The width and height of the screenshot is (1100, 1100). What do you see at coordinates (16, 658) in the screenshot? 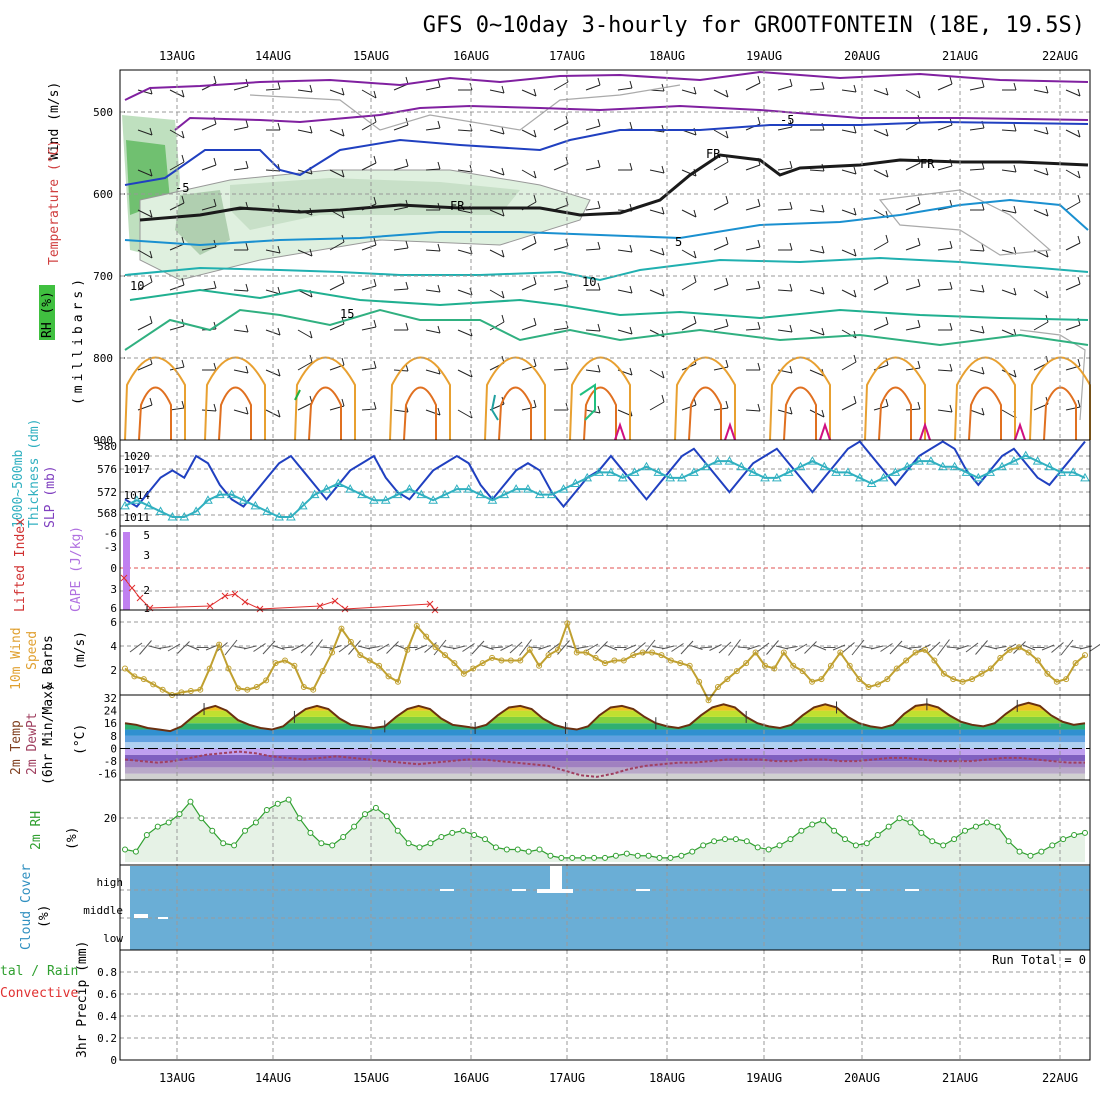
I see `wind10-label-a: 10m Wind` at bounding box center [16, 658].